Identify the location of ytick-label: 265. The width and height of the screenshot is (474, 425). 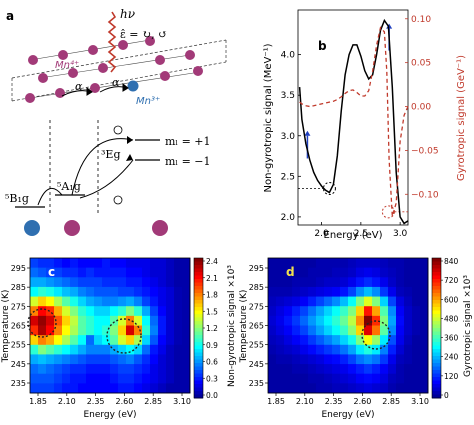
(18, 326).